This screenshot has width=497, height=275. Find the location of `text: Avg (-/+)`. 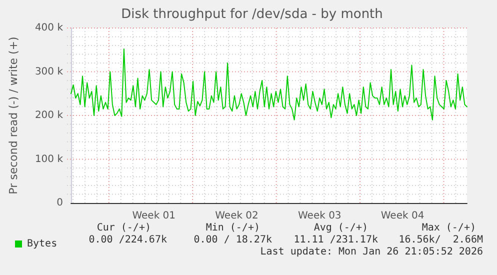

text: Avg (-/+) is located at coordinates (341, 228).